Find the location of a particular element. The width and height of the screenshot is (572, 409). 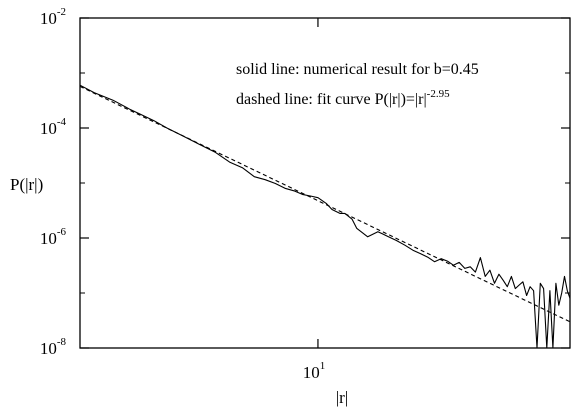

x-axis-label: |r| is located at coordinates (342, 397).